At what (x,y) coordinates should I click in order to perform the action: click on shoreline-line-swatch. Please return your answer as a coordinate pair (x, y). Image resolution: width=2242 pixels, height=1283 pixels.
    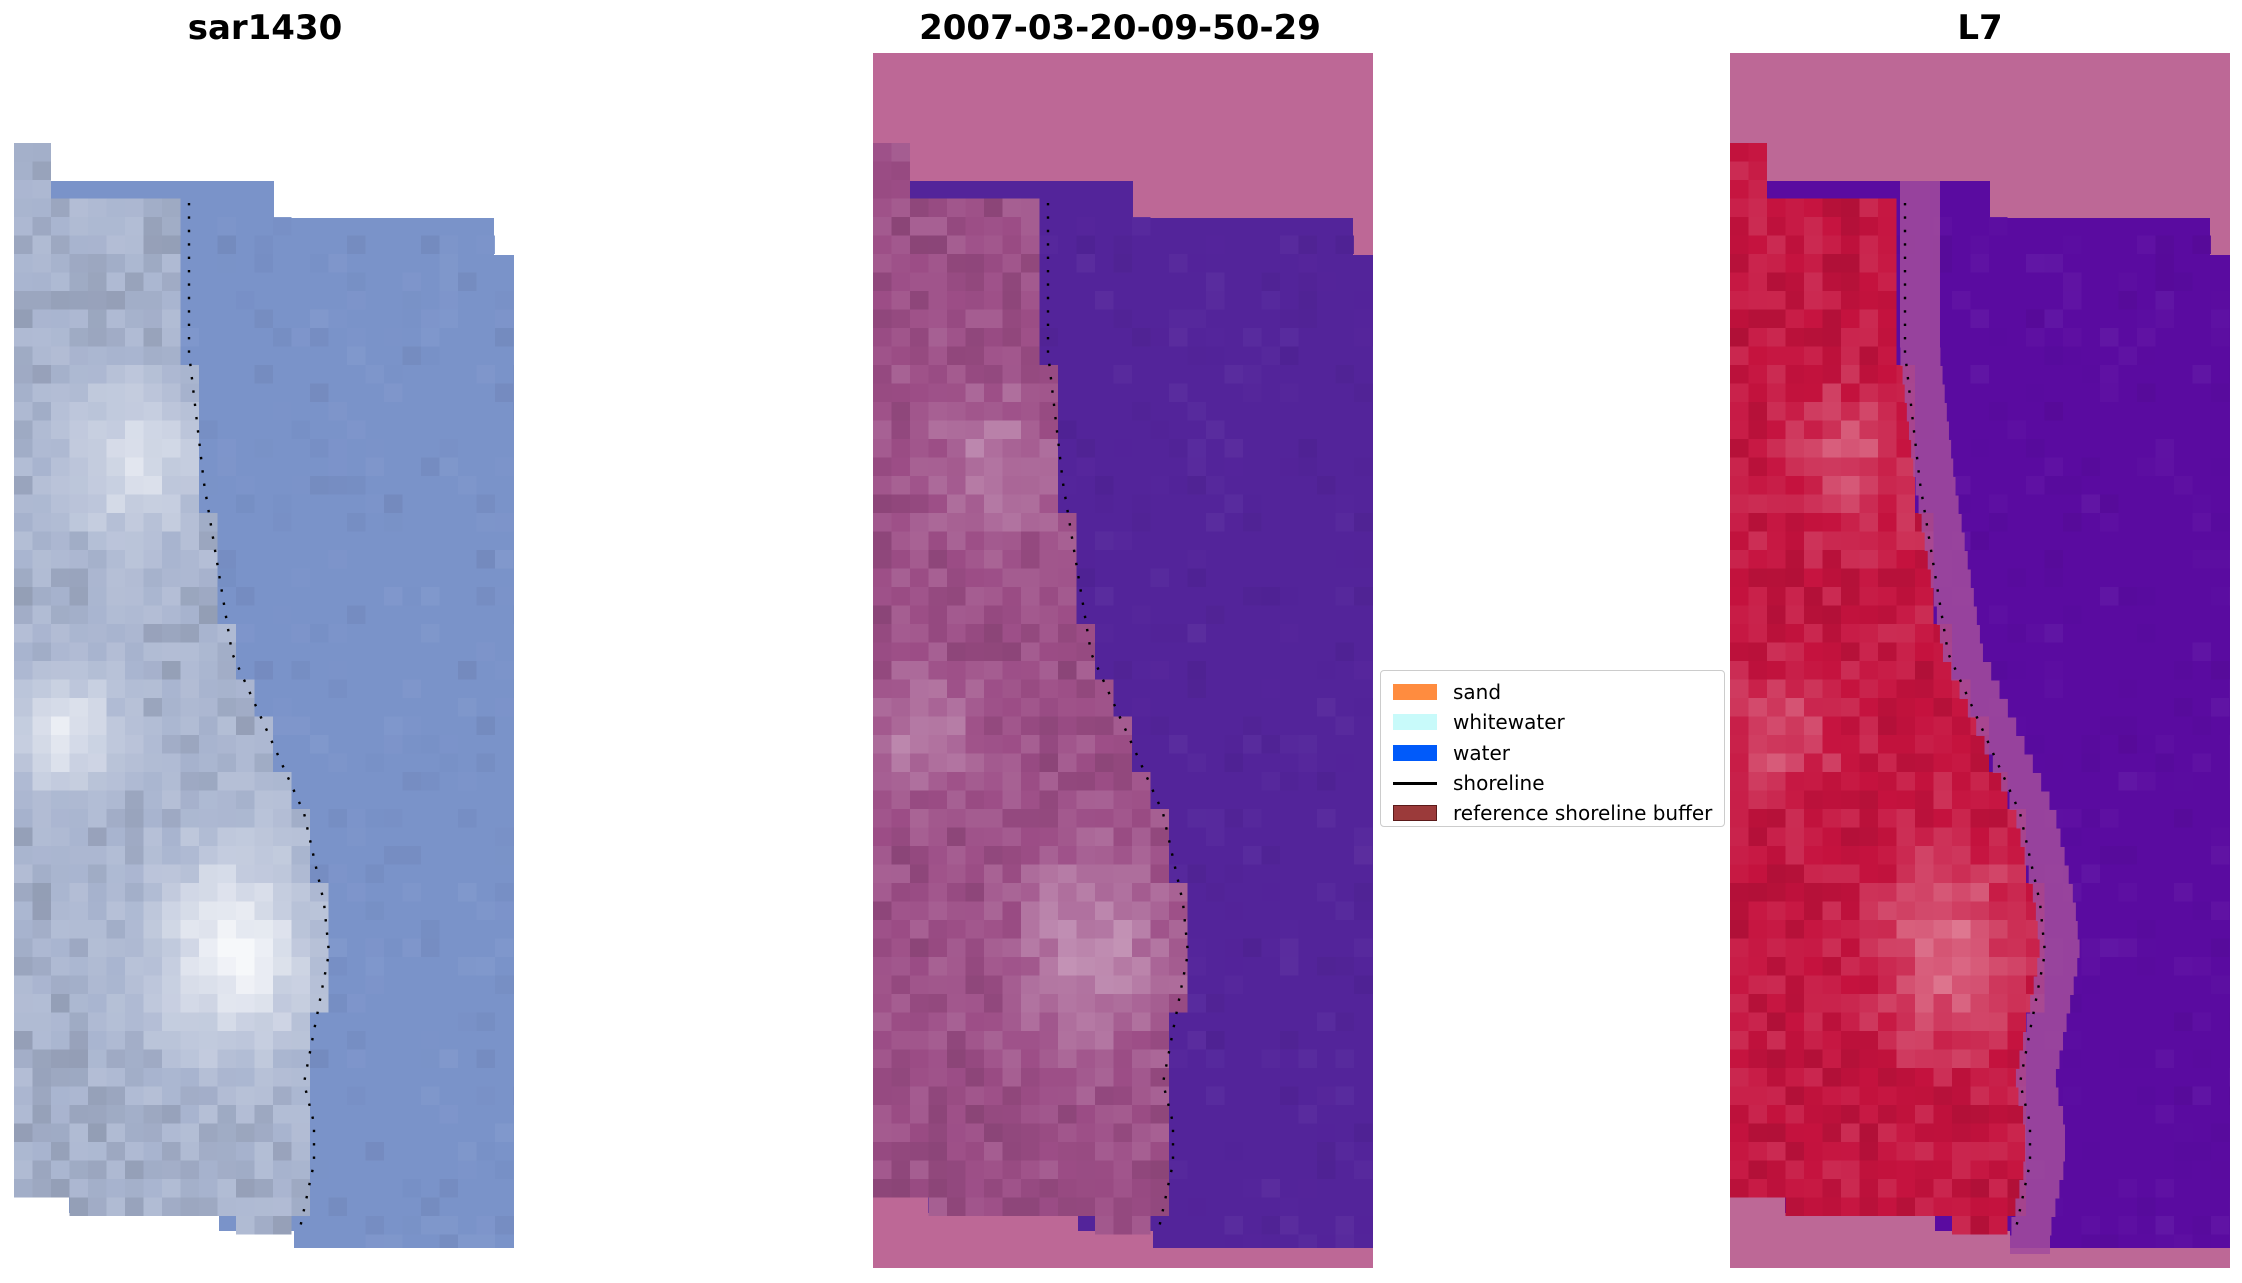
    Looking at the image, I should click on (1415, 783).